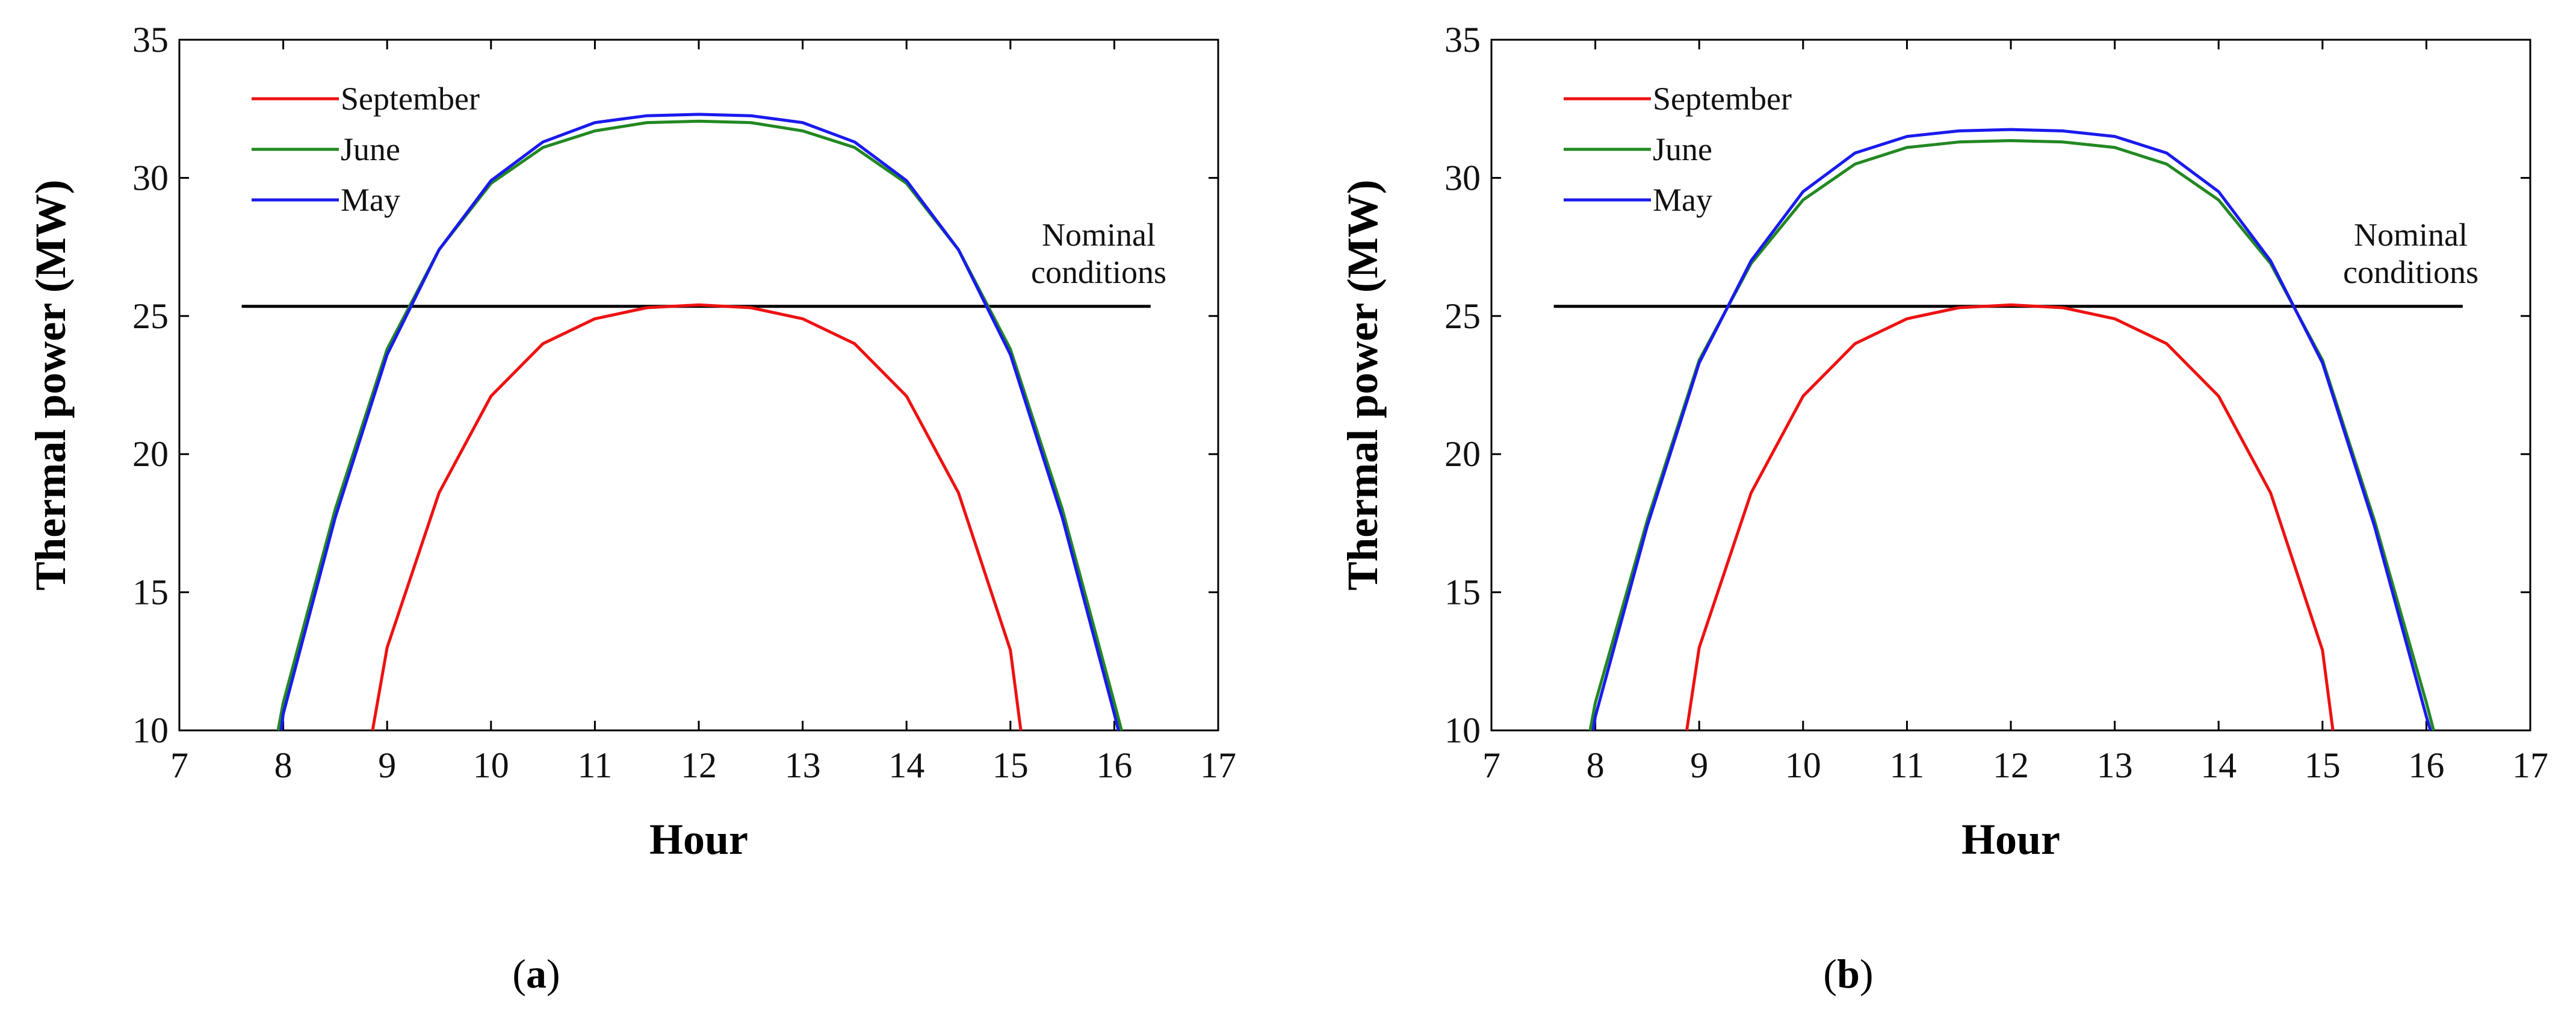 The height and width of the screenshot is (1014, 2576). I want to click on panel-label: (b), so click(1848, 974).